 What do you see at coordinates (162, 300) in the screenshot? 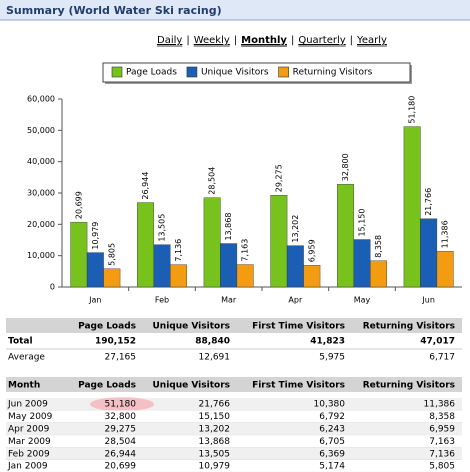
I see `x-tick-label: Feb` at bounding box center [162, 300].